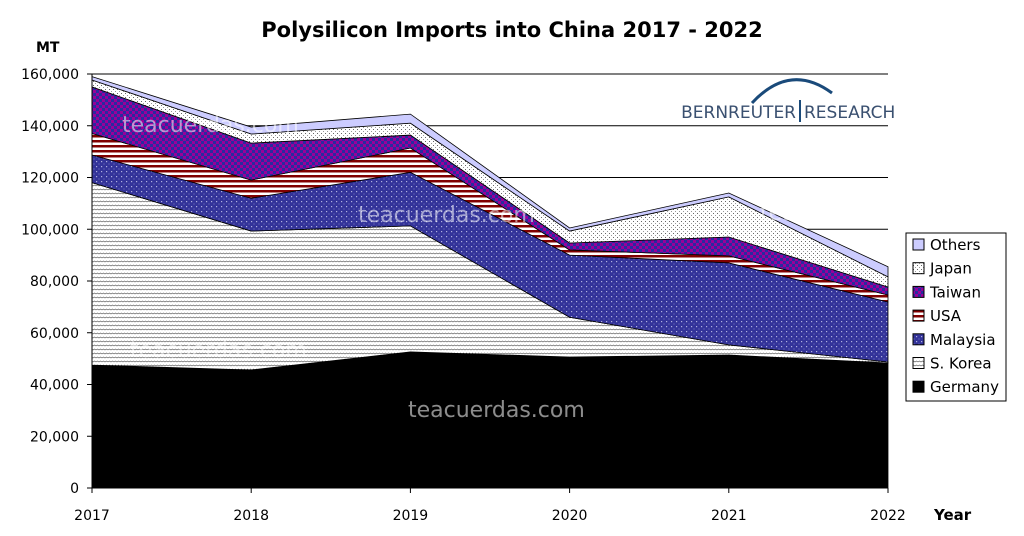 The height and width of the screenshot is (536, 1024). What do you see at coordinates (50, 75) in the screenshot?
I see `y-tick-label: 160,000` at bounding box center [50, 75].